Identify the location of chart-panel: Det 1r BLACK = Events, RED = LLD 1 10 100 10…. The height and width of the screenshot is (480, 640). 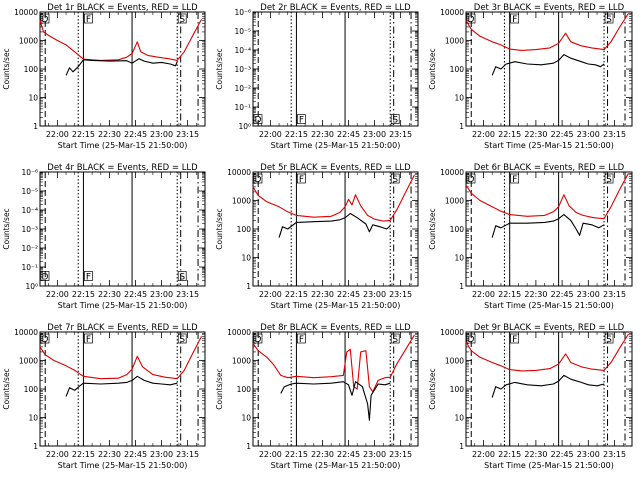
(104, 76).